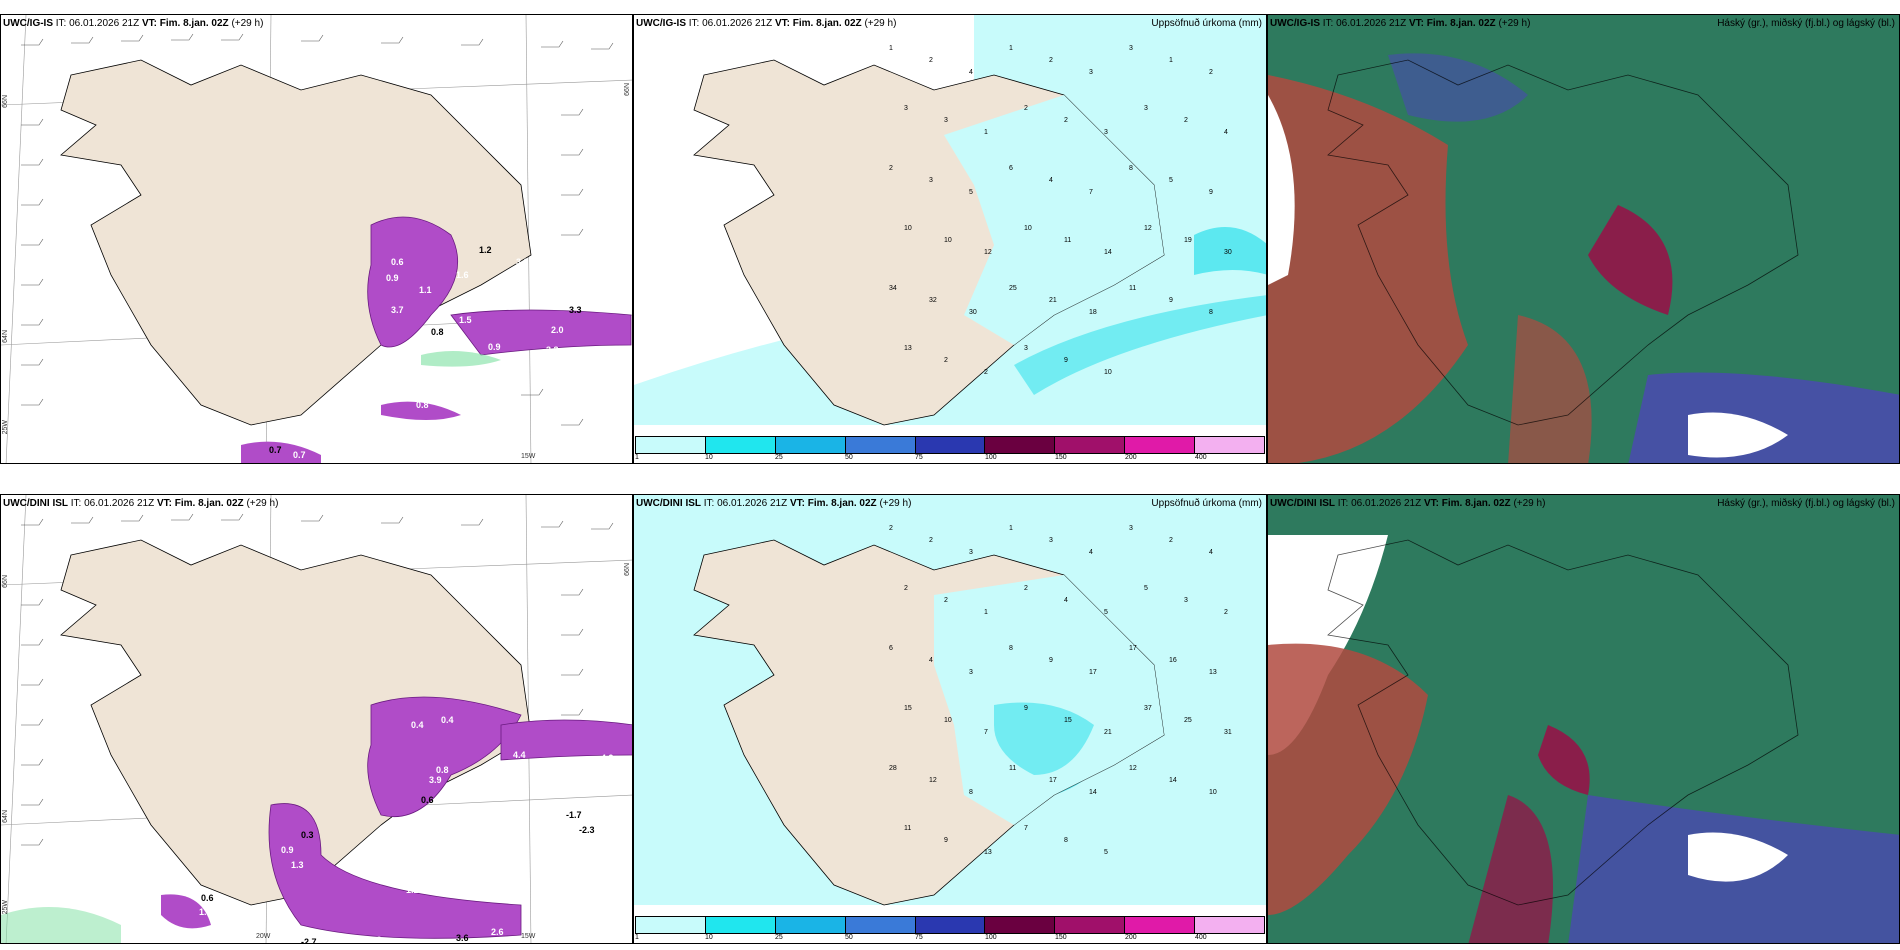 The width and height of the screenshot is (1900, 950). What do you see at coordinates (497, 932) in the screenshot?
I see `temperature-value: 2.6` at bounding box center [497, 932].